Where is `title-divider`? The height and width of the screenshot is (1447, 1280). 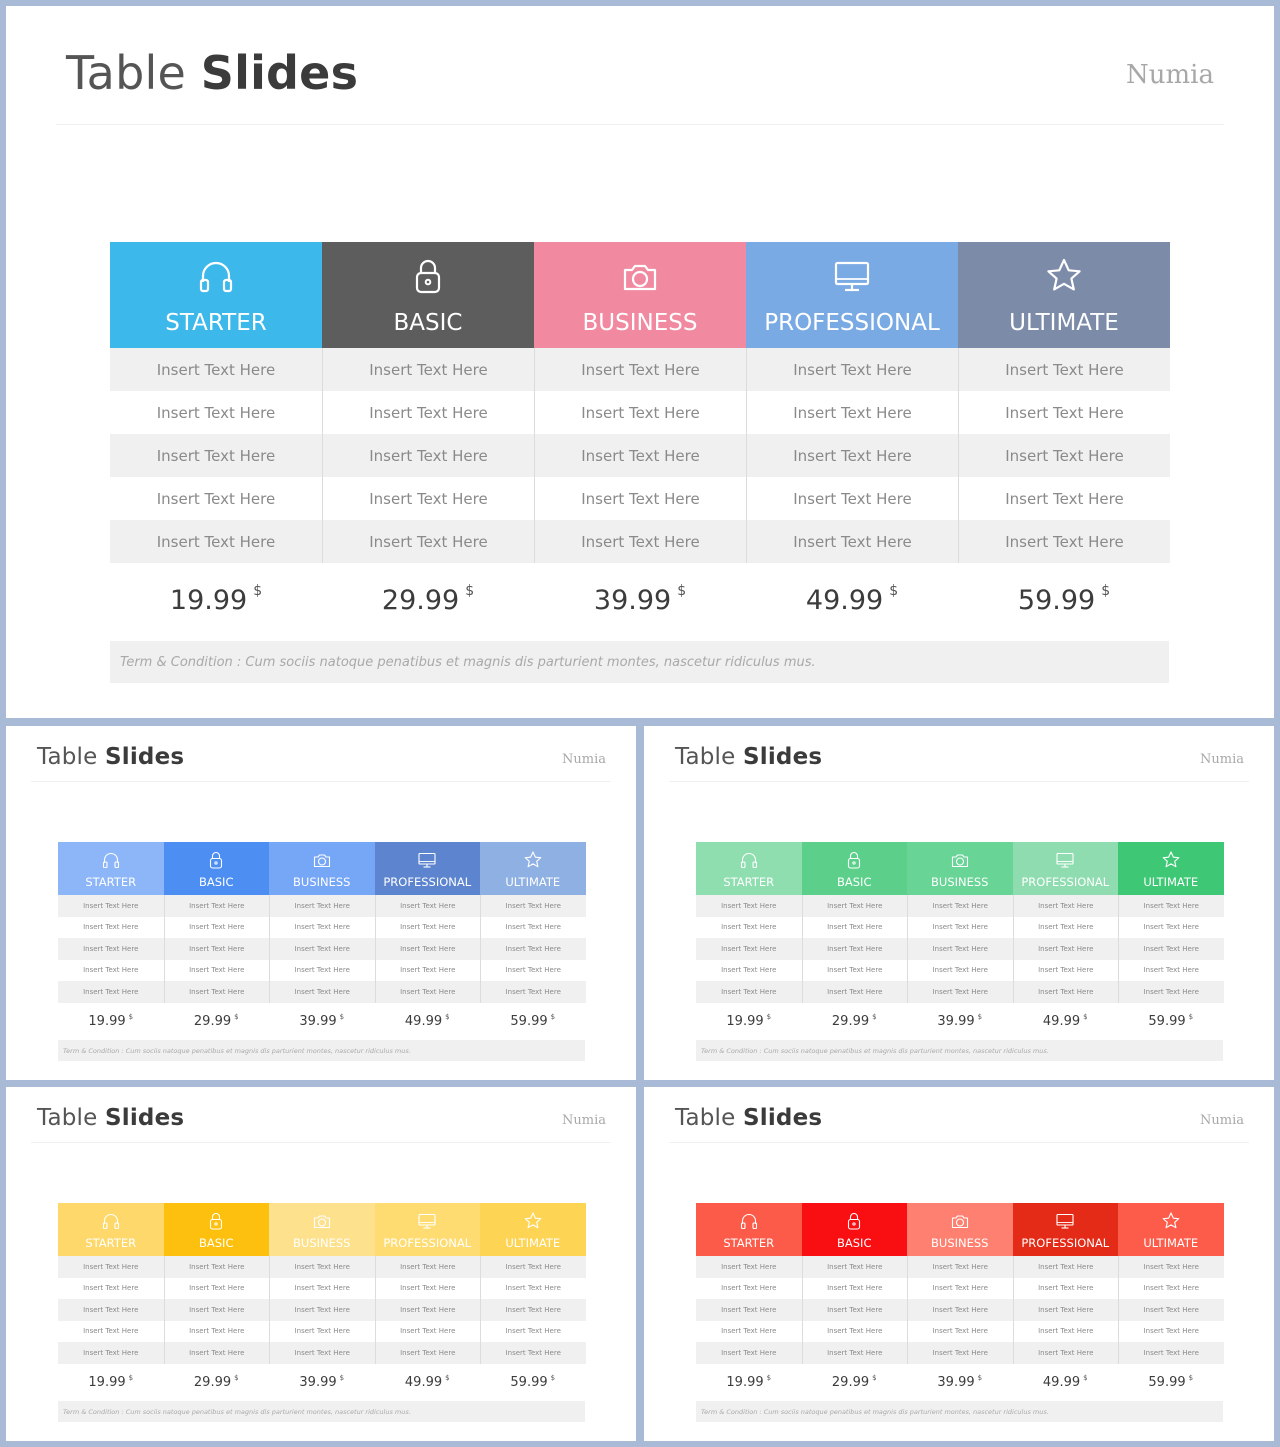
title-divider is located at coordinates (959, 1142).